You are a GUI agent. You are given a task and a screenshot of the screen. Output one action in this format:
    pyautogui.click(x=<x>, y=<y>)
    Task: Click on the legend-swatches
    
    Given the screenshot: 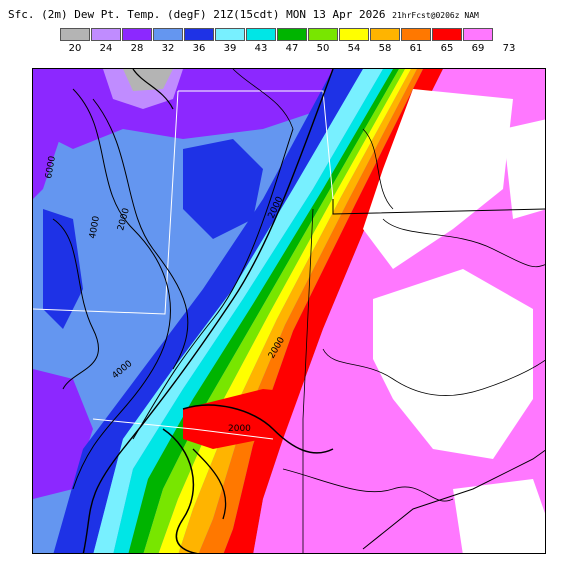 What is the action you would take?
    pyautogui.click(x=300, y=34)
    